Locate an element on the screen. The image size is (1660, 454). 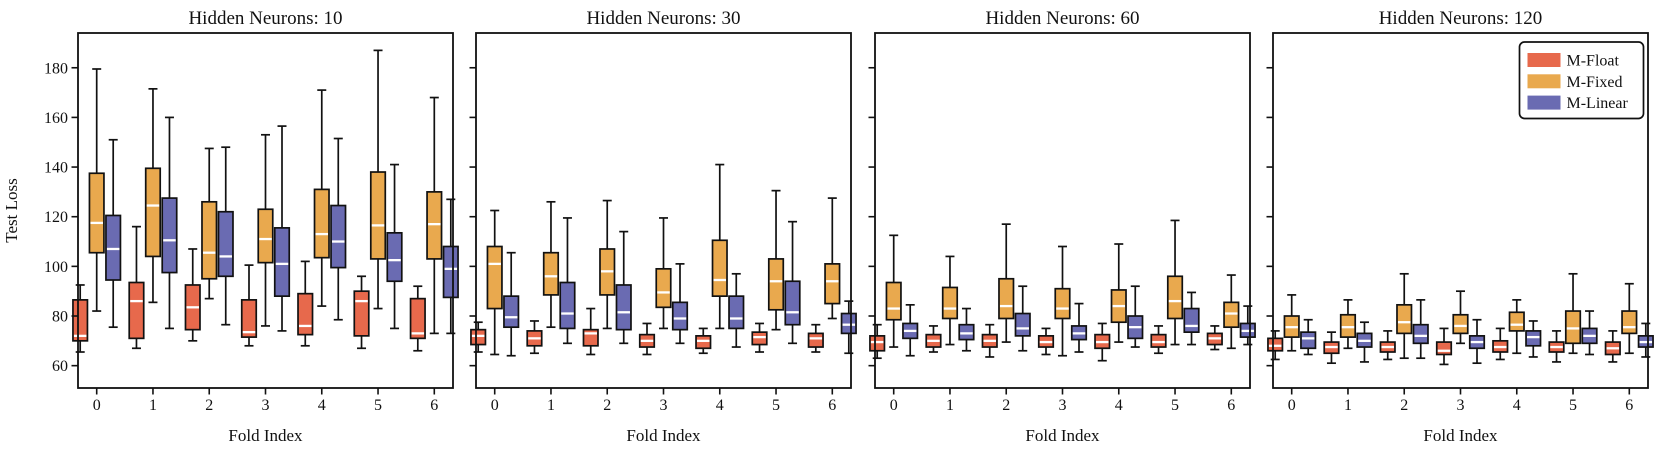
legend-label: M-Float is located at coordinates (1593, 61).